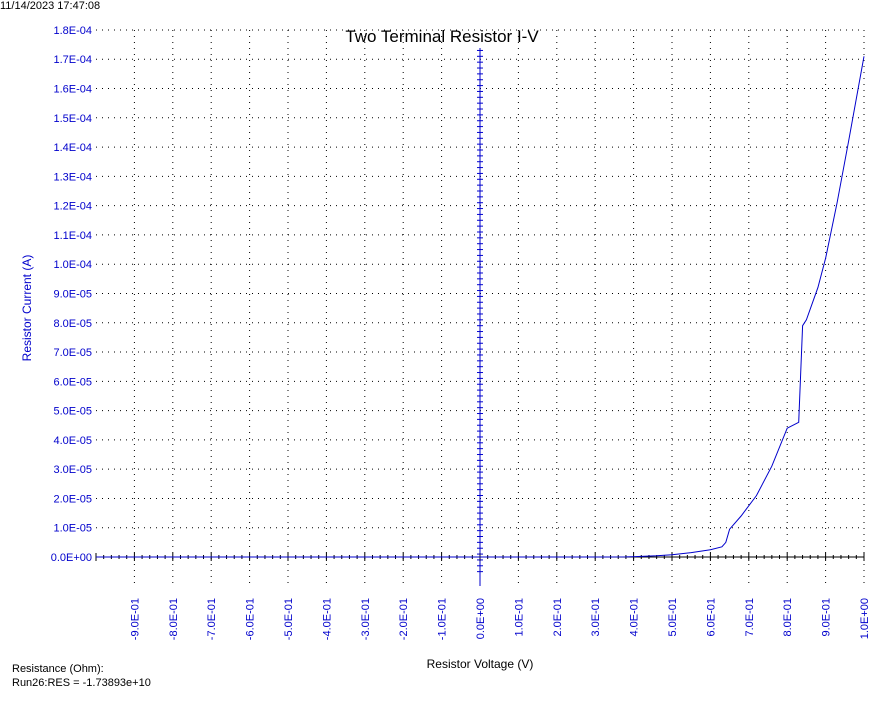 This screenshot has width=882, height=701. What do you see at coordinates (72, 529) in the screenshot?
I see `y-tick-label: 1.0E-05` at bounding box center [72, 529].